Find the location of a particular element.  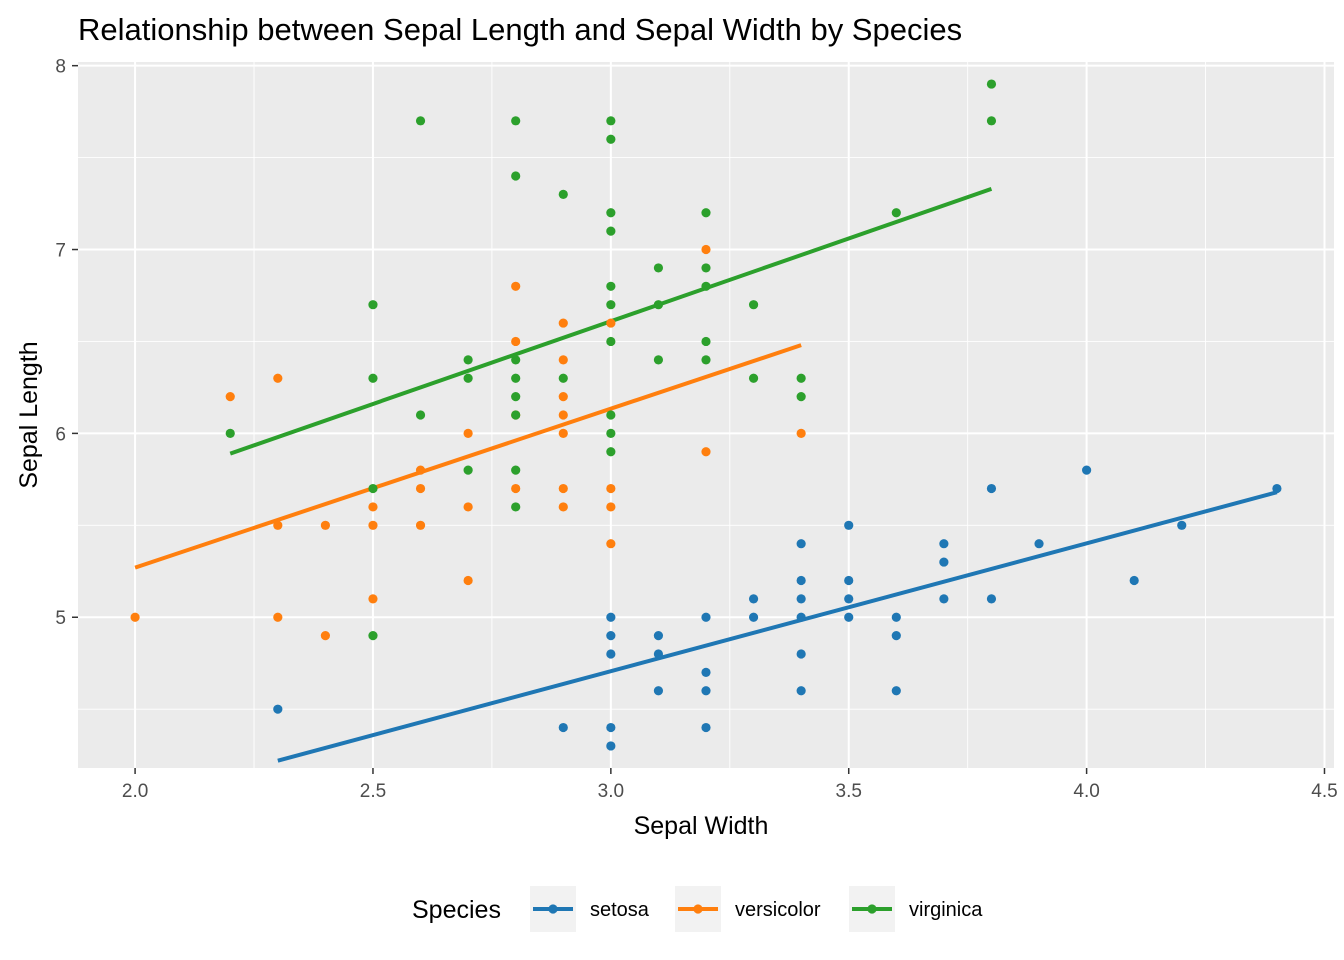

x-tick-label: 3.0 is located at coordinates (611, 791).